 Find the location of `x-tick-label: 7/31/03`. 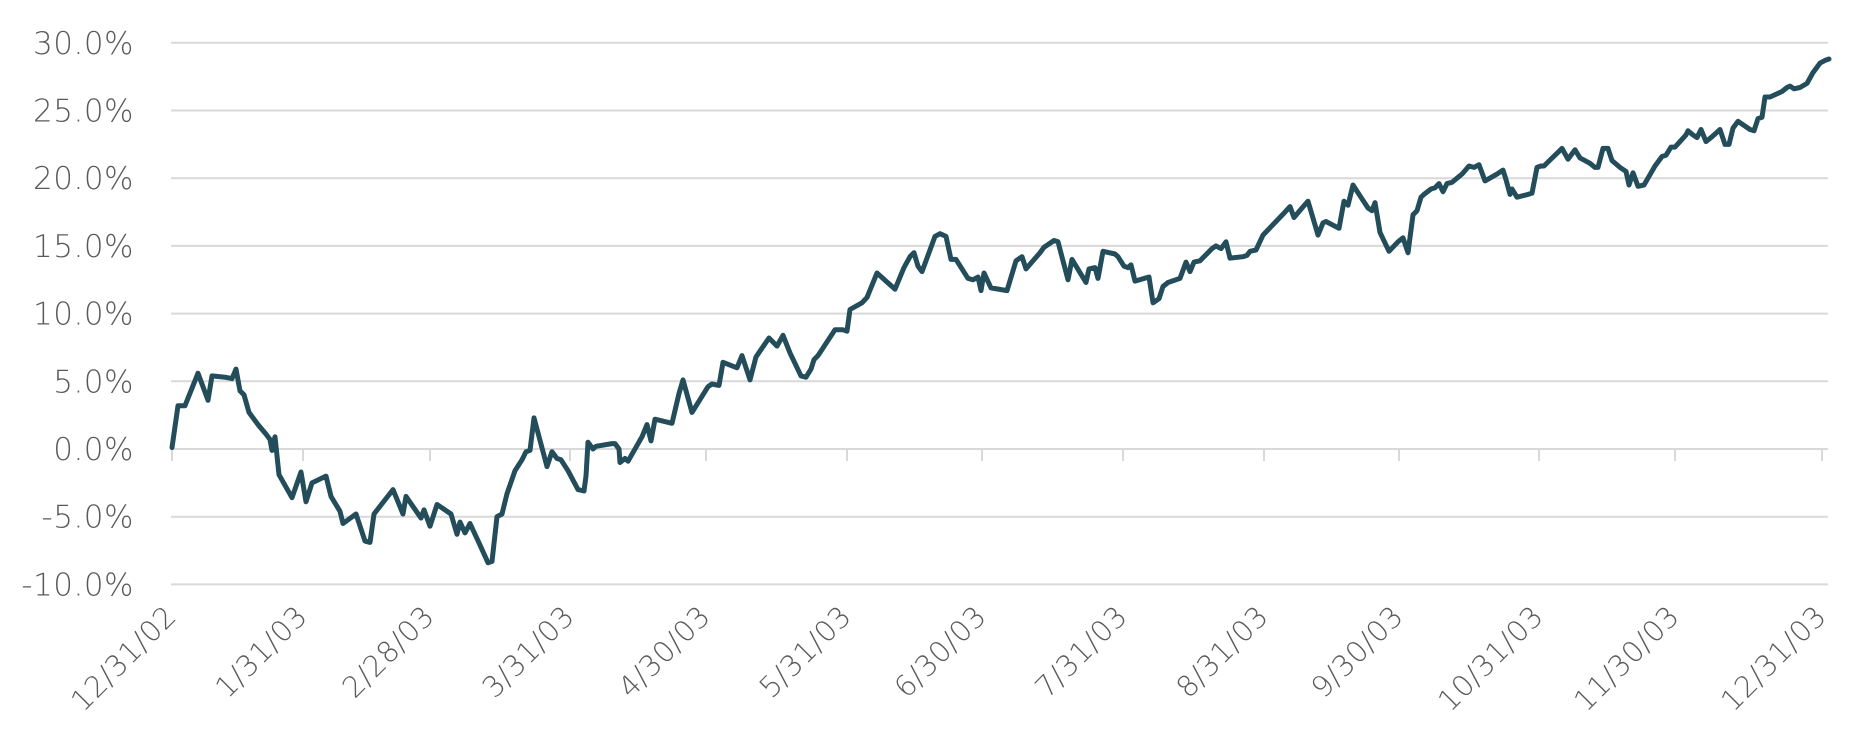

x-tick-label: 7/31/03 is located at coordinates (1081, 652).